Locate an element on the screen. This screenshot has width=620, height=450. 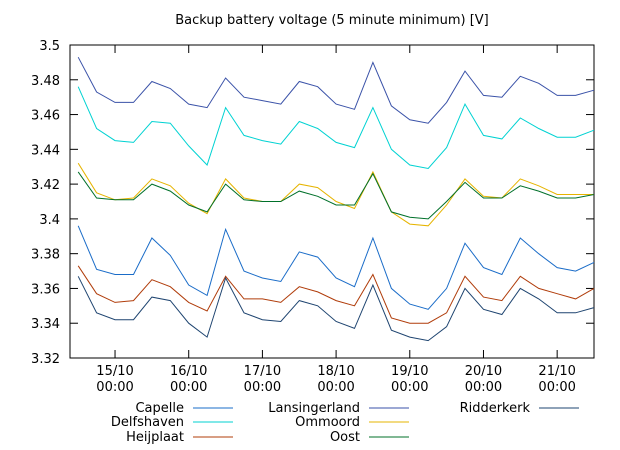
y-tick-label: 3.46 is located at coordinates (45, 116).